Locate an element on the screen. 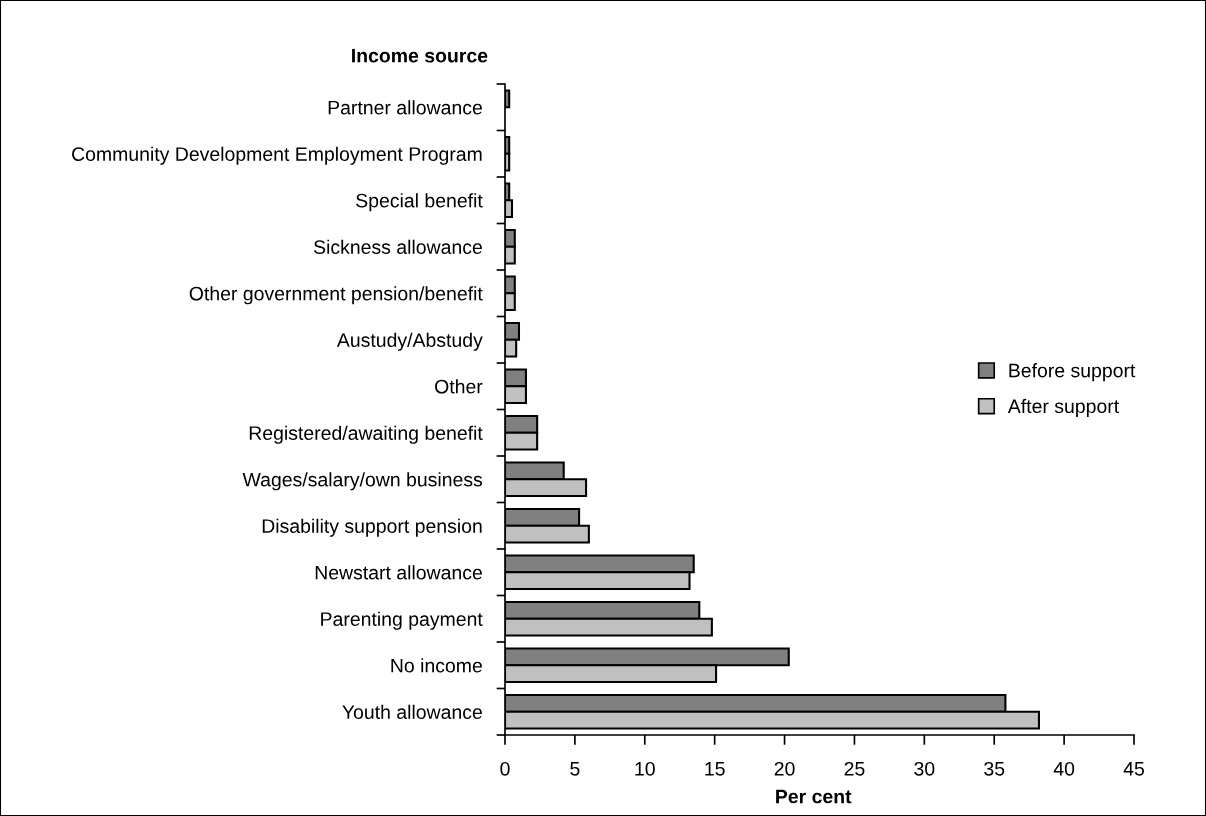 This screenshot has width=1206, height=816. x-tick-label: 35 is located at coordinates (994, 768).